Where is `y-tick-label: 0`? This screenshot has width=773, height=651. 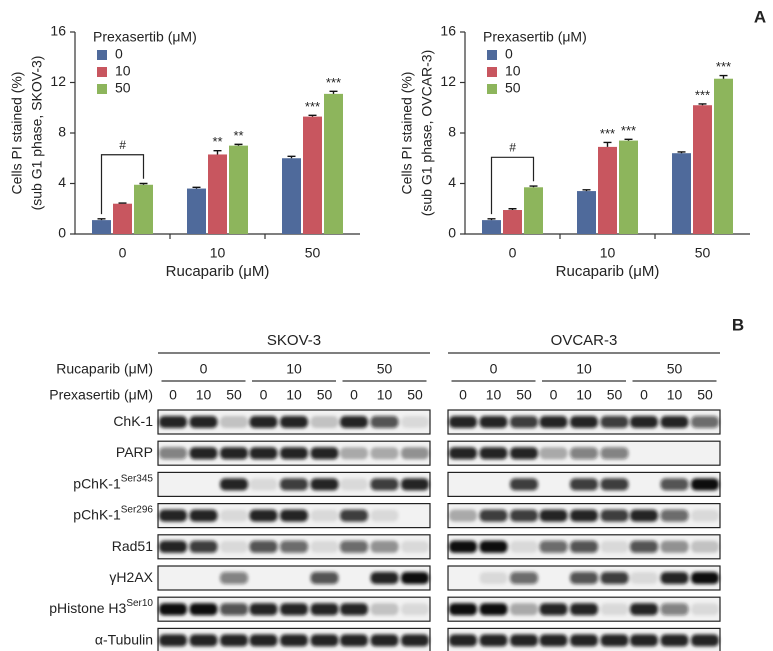
y-tick-label: 0 is located at coordinates (62, 233).